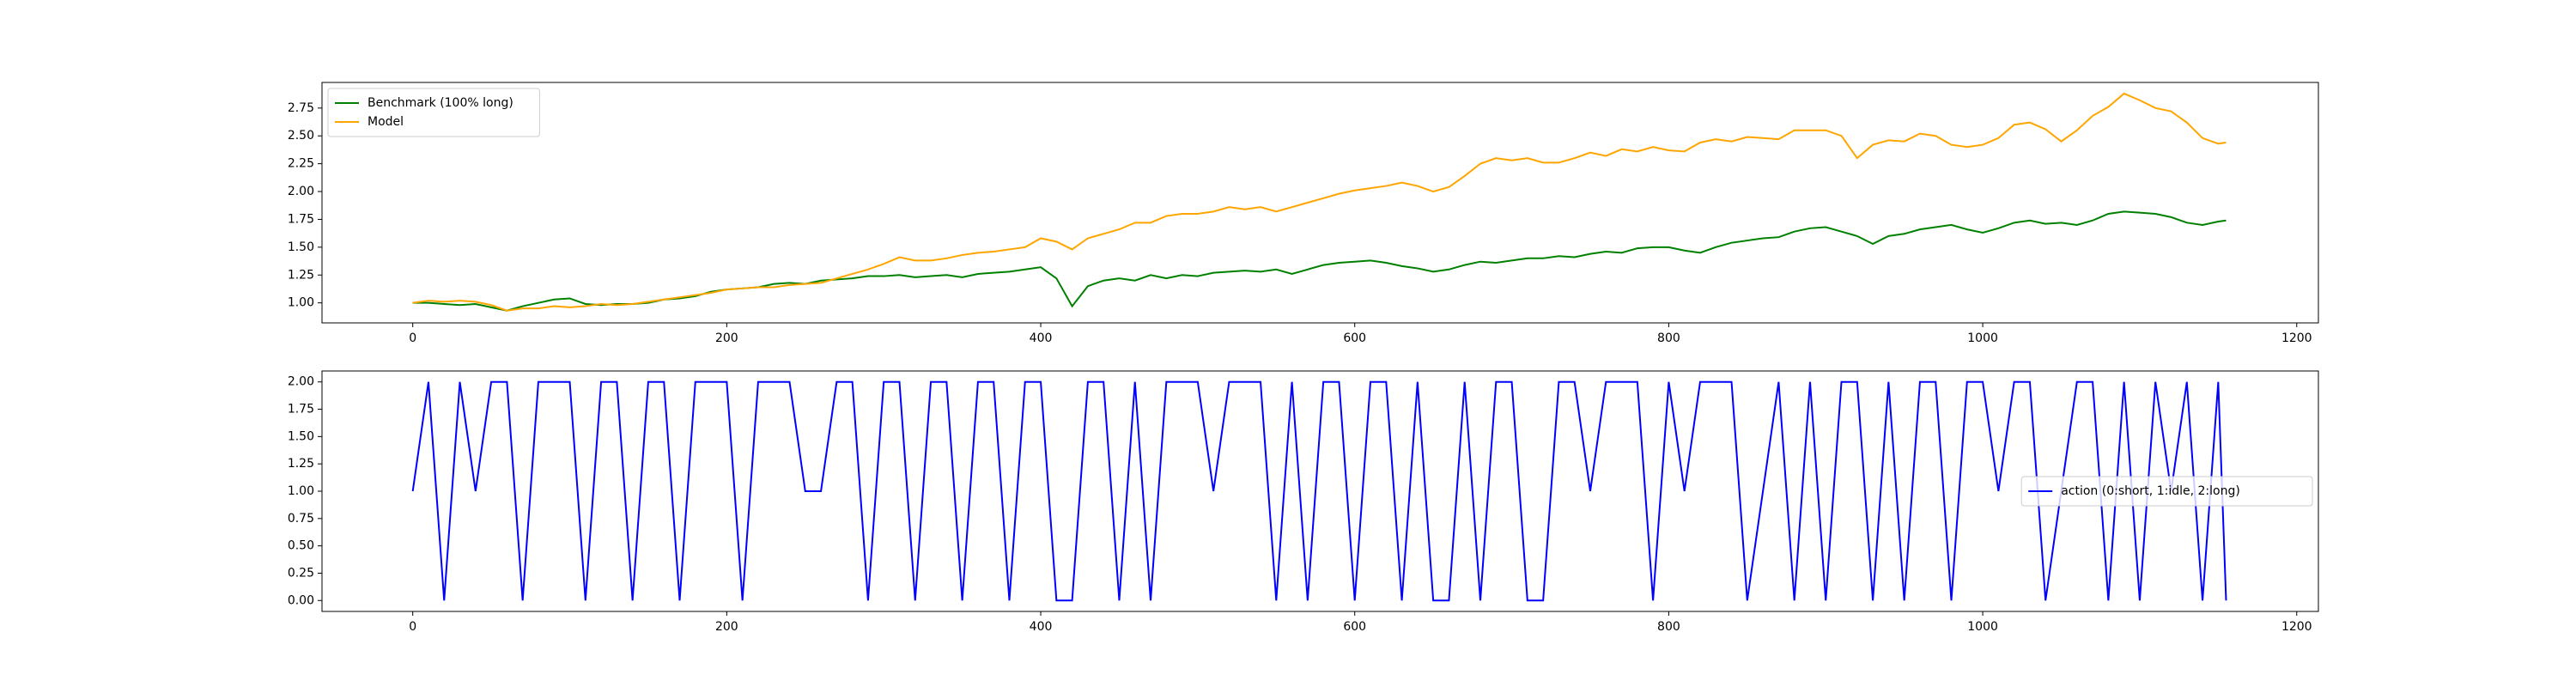  Describe the element at coordinates (301, 164) in the screenshot. I see `y-tick-label: 2.25` at that location.